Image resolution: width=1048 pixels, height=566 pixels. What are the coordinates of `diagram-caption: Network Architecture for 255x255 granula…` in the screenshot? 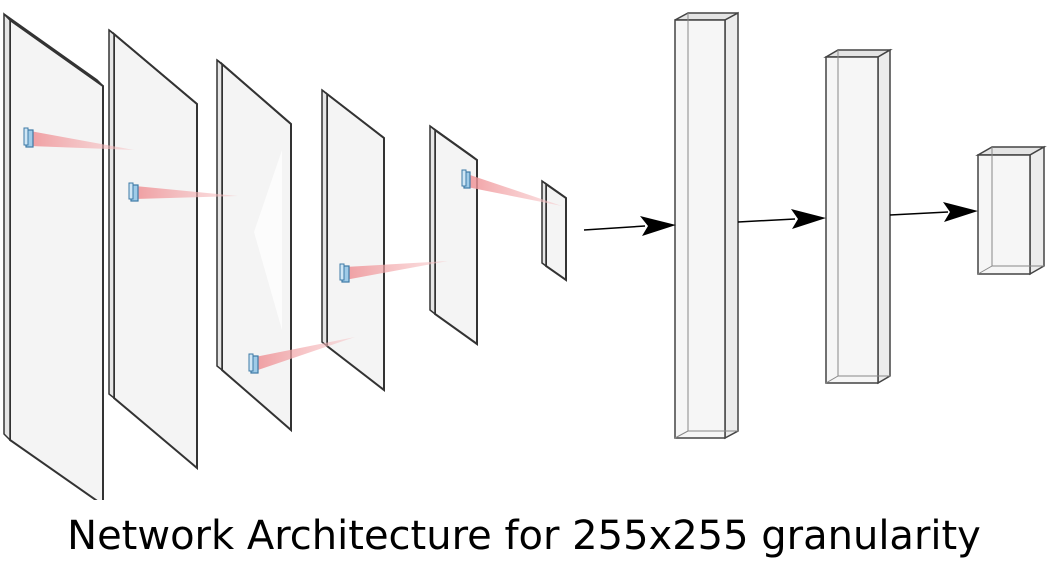 It's located at (524, 536).